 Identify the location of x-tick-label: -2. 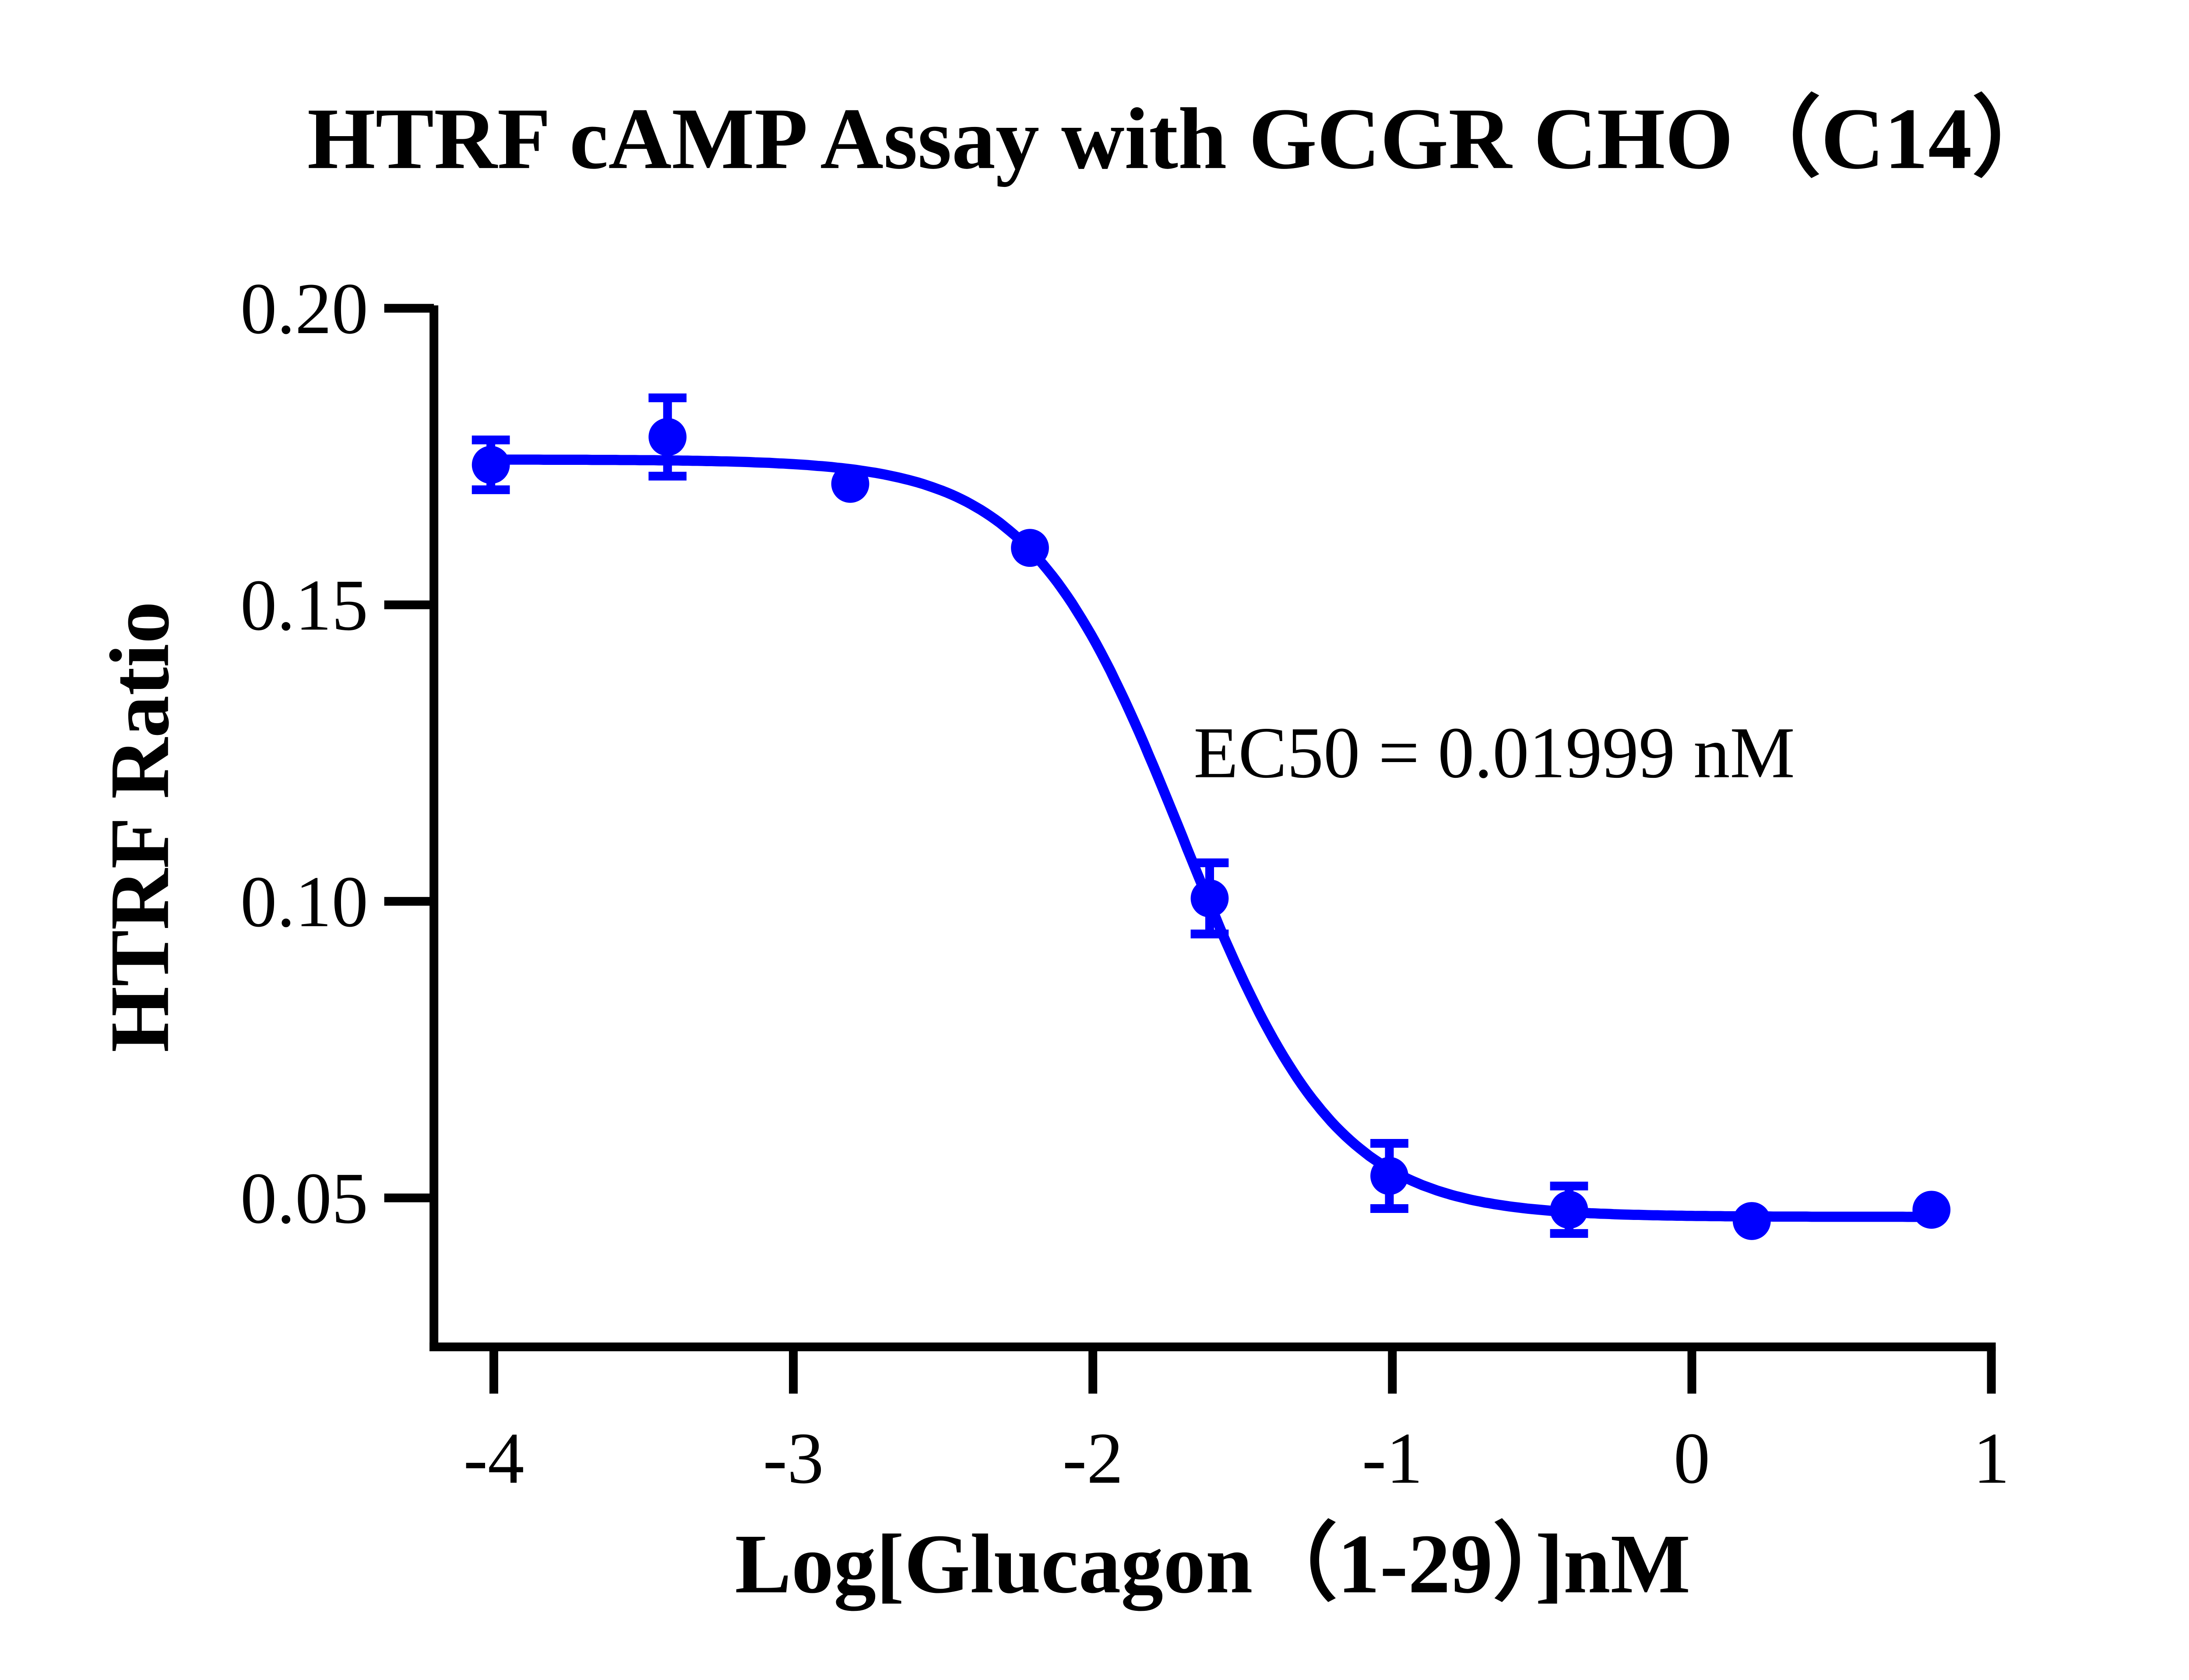
(1093, 1458).